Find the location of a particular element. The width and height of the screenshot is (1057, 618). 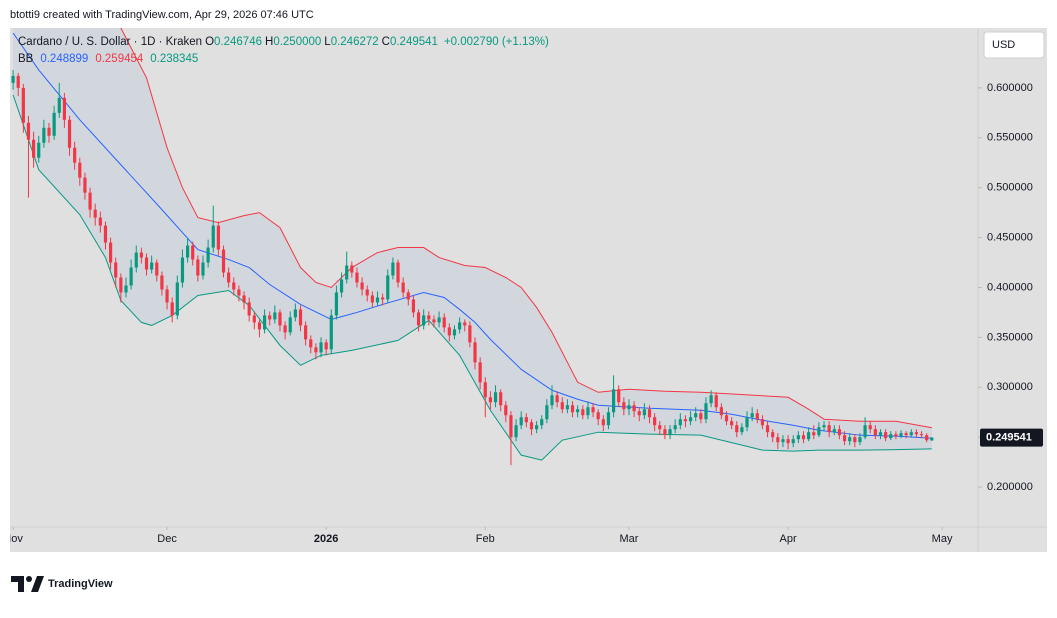

logo-text: TradingView is located at coordinates (80, 584).